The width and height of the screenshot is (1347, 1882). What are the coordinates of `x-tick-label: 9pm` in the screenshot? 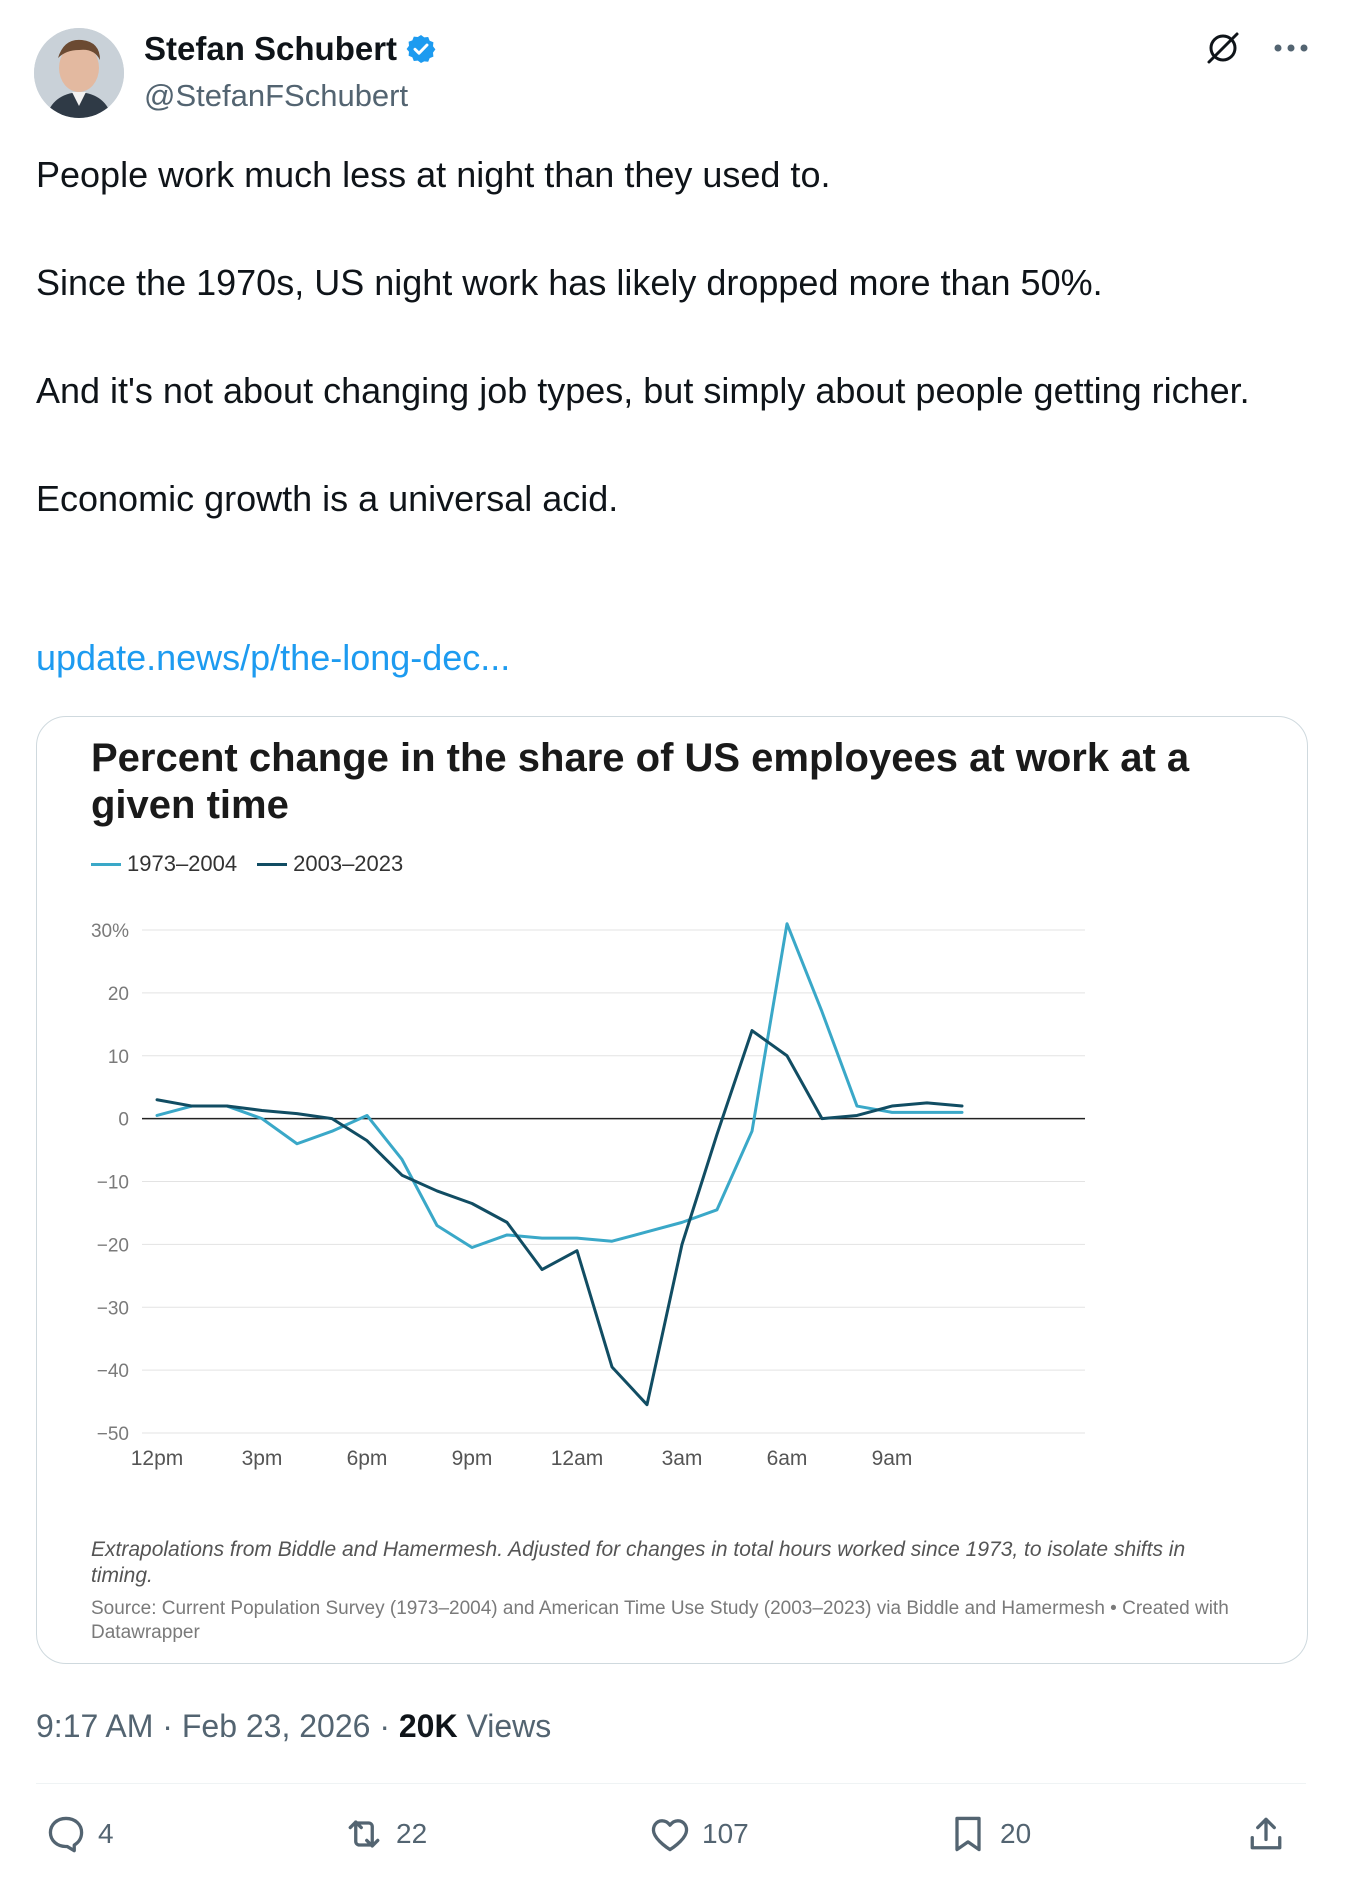 It's located at (472, 1458).